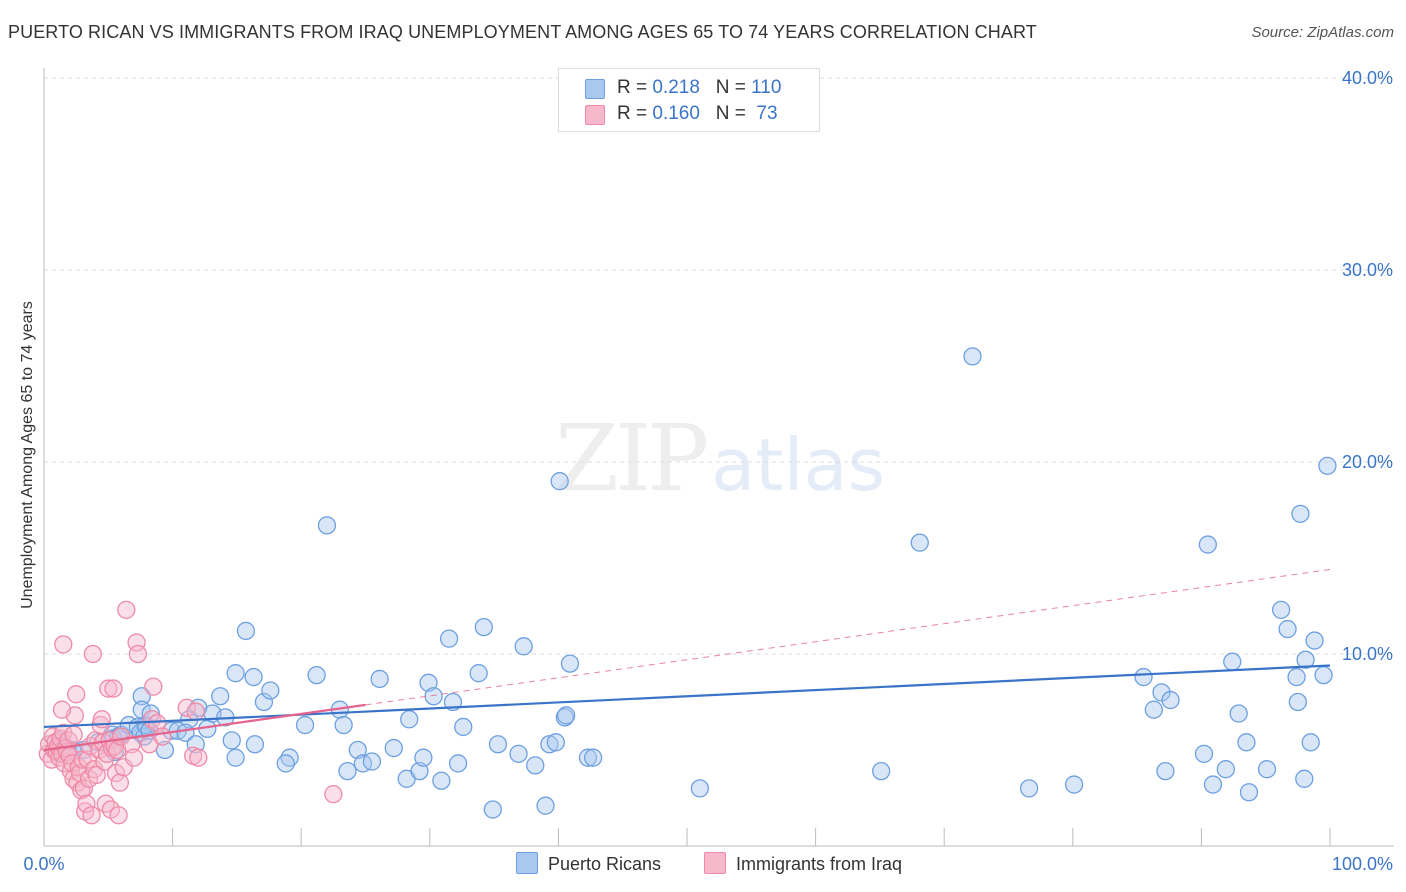  I want to click on correlation-legend: R = 0.218 N = 110 R = 0.160 N = 73, so click(689, 100).